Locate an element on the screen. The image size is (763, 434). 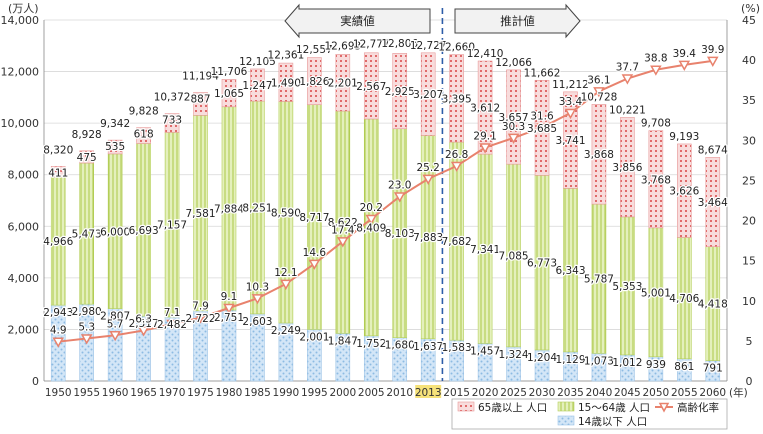
legend-young-swatch is located at coordinates (566, 420).